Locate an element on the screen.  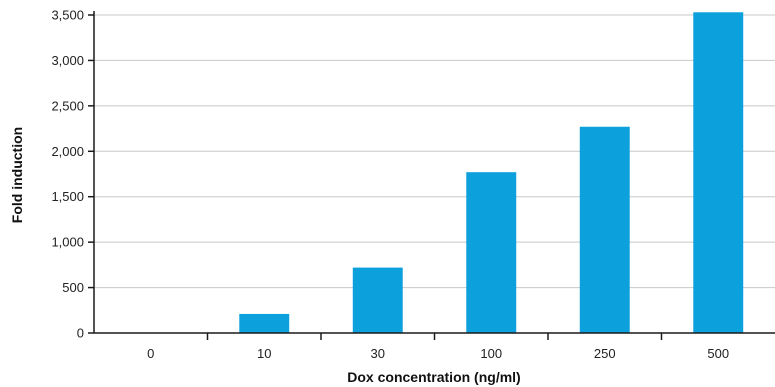
y-tick-labels: 0 500 1,000 1,500 2,000 2,500 3,000 3,500 is located at coordinates (67, 174).